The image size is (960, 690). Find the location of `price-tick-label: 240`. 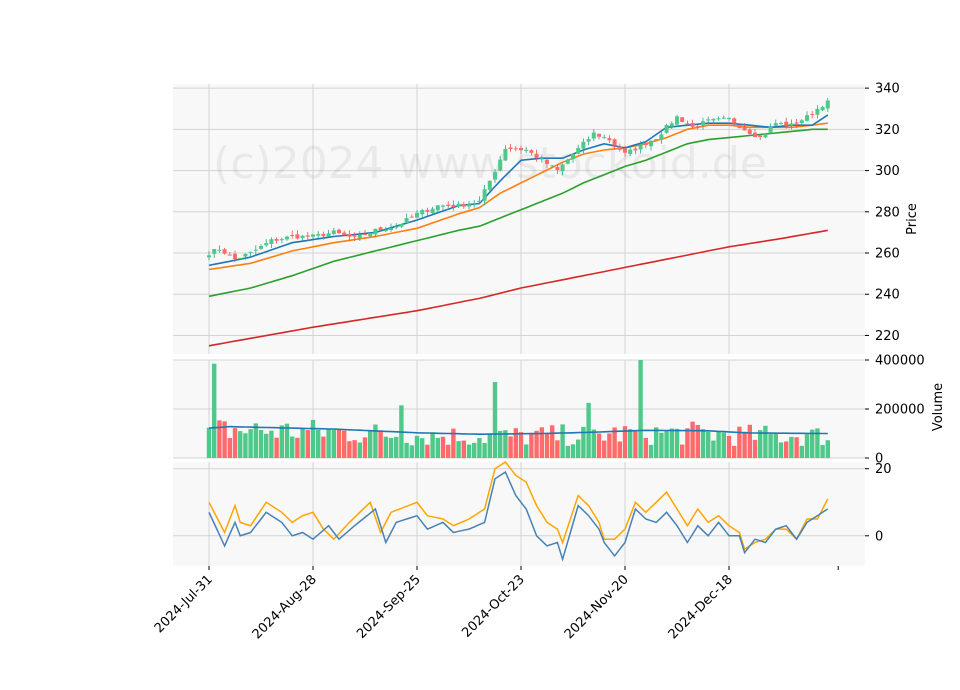

price-tick-label: 240 is located at coordinates (887, 295).